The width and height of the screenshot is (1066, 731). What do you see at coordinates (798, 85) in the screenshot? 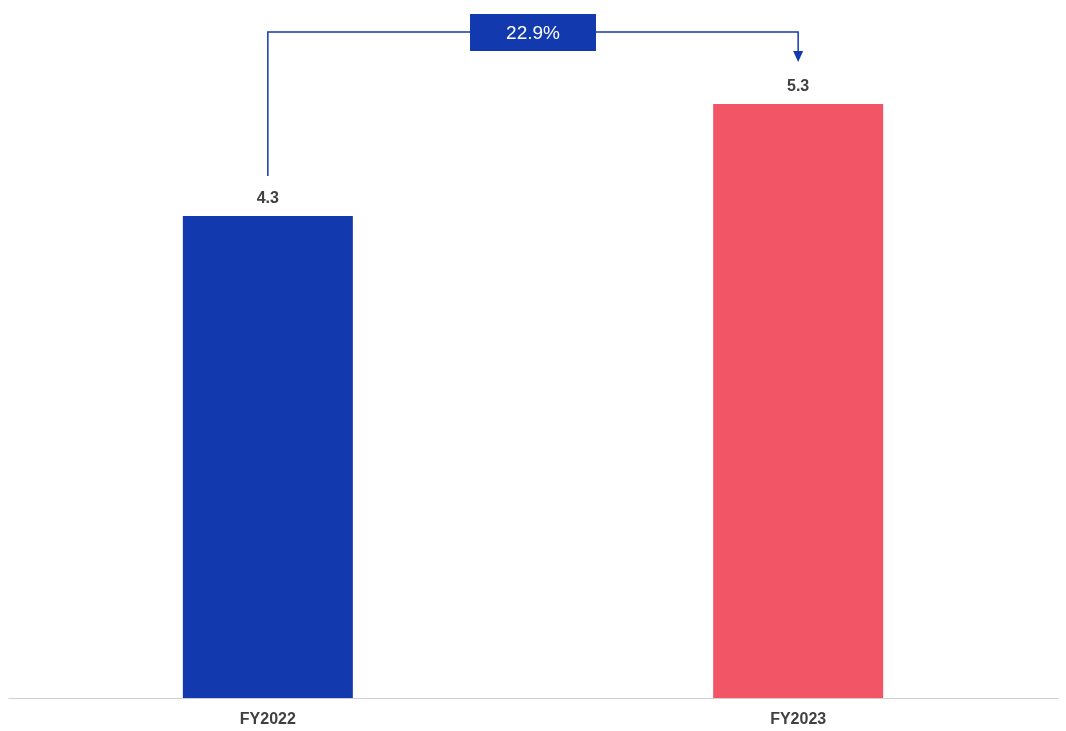
I see `data-label: 5.3` at bounding box center [798, 85].